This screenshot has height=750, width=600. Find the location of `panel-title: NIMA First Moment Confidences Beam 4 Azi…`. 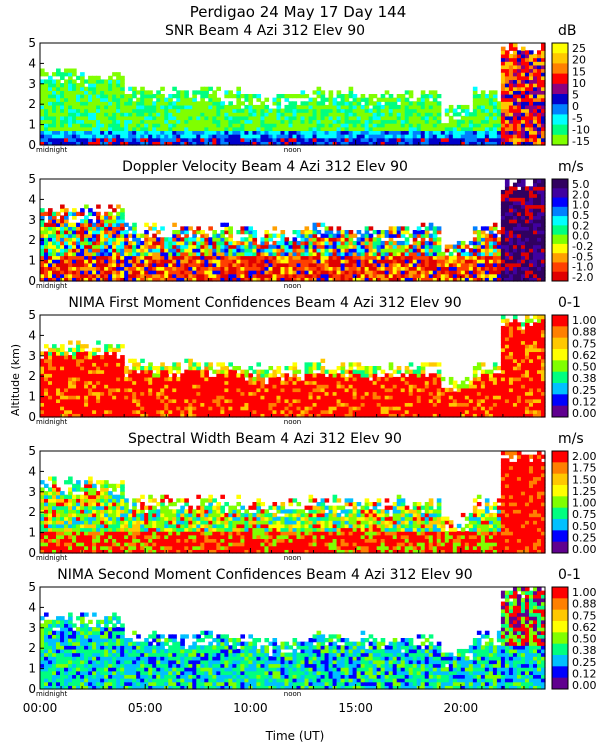

panel-title: NIMA First Moment Confidences Beam 4 Azi… is located at coordinates (264, 303).